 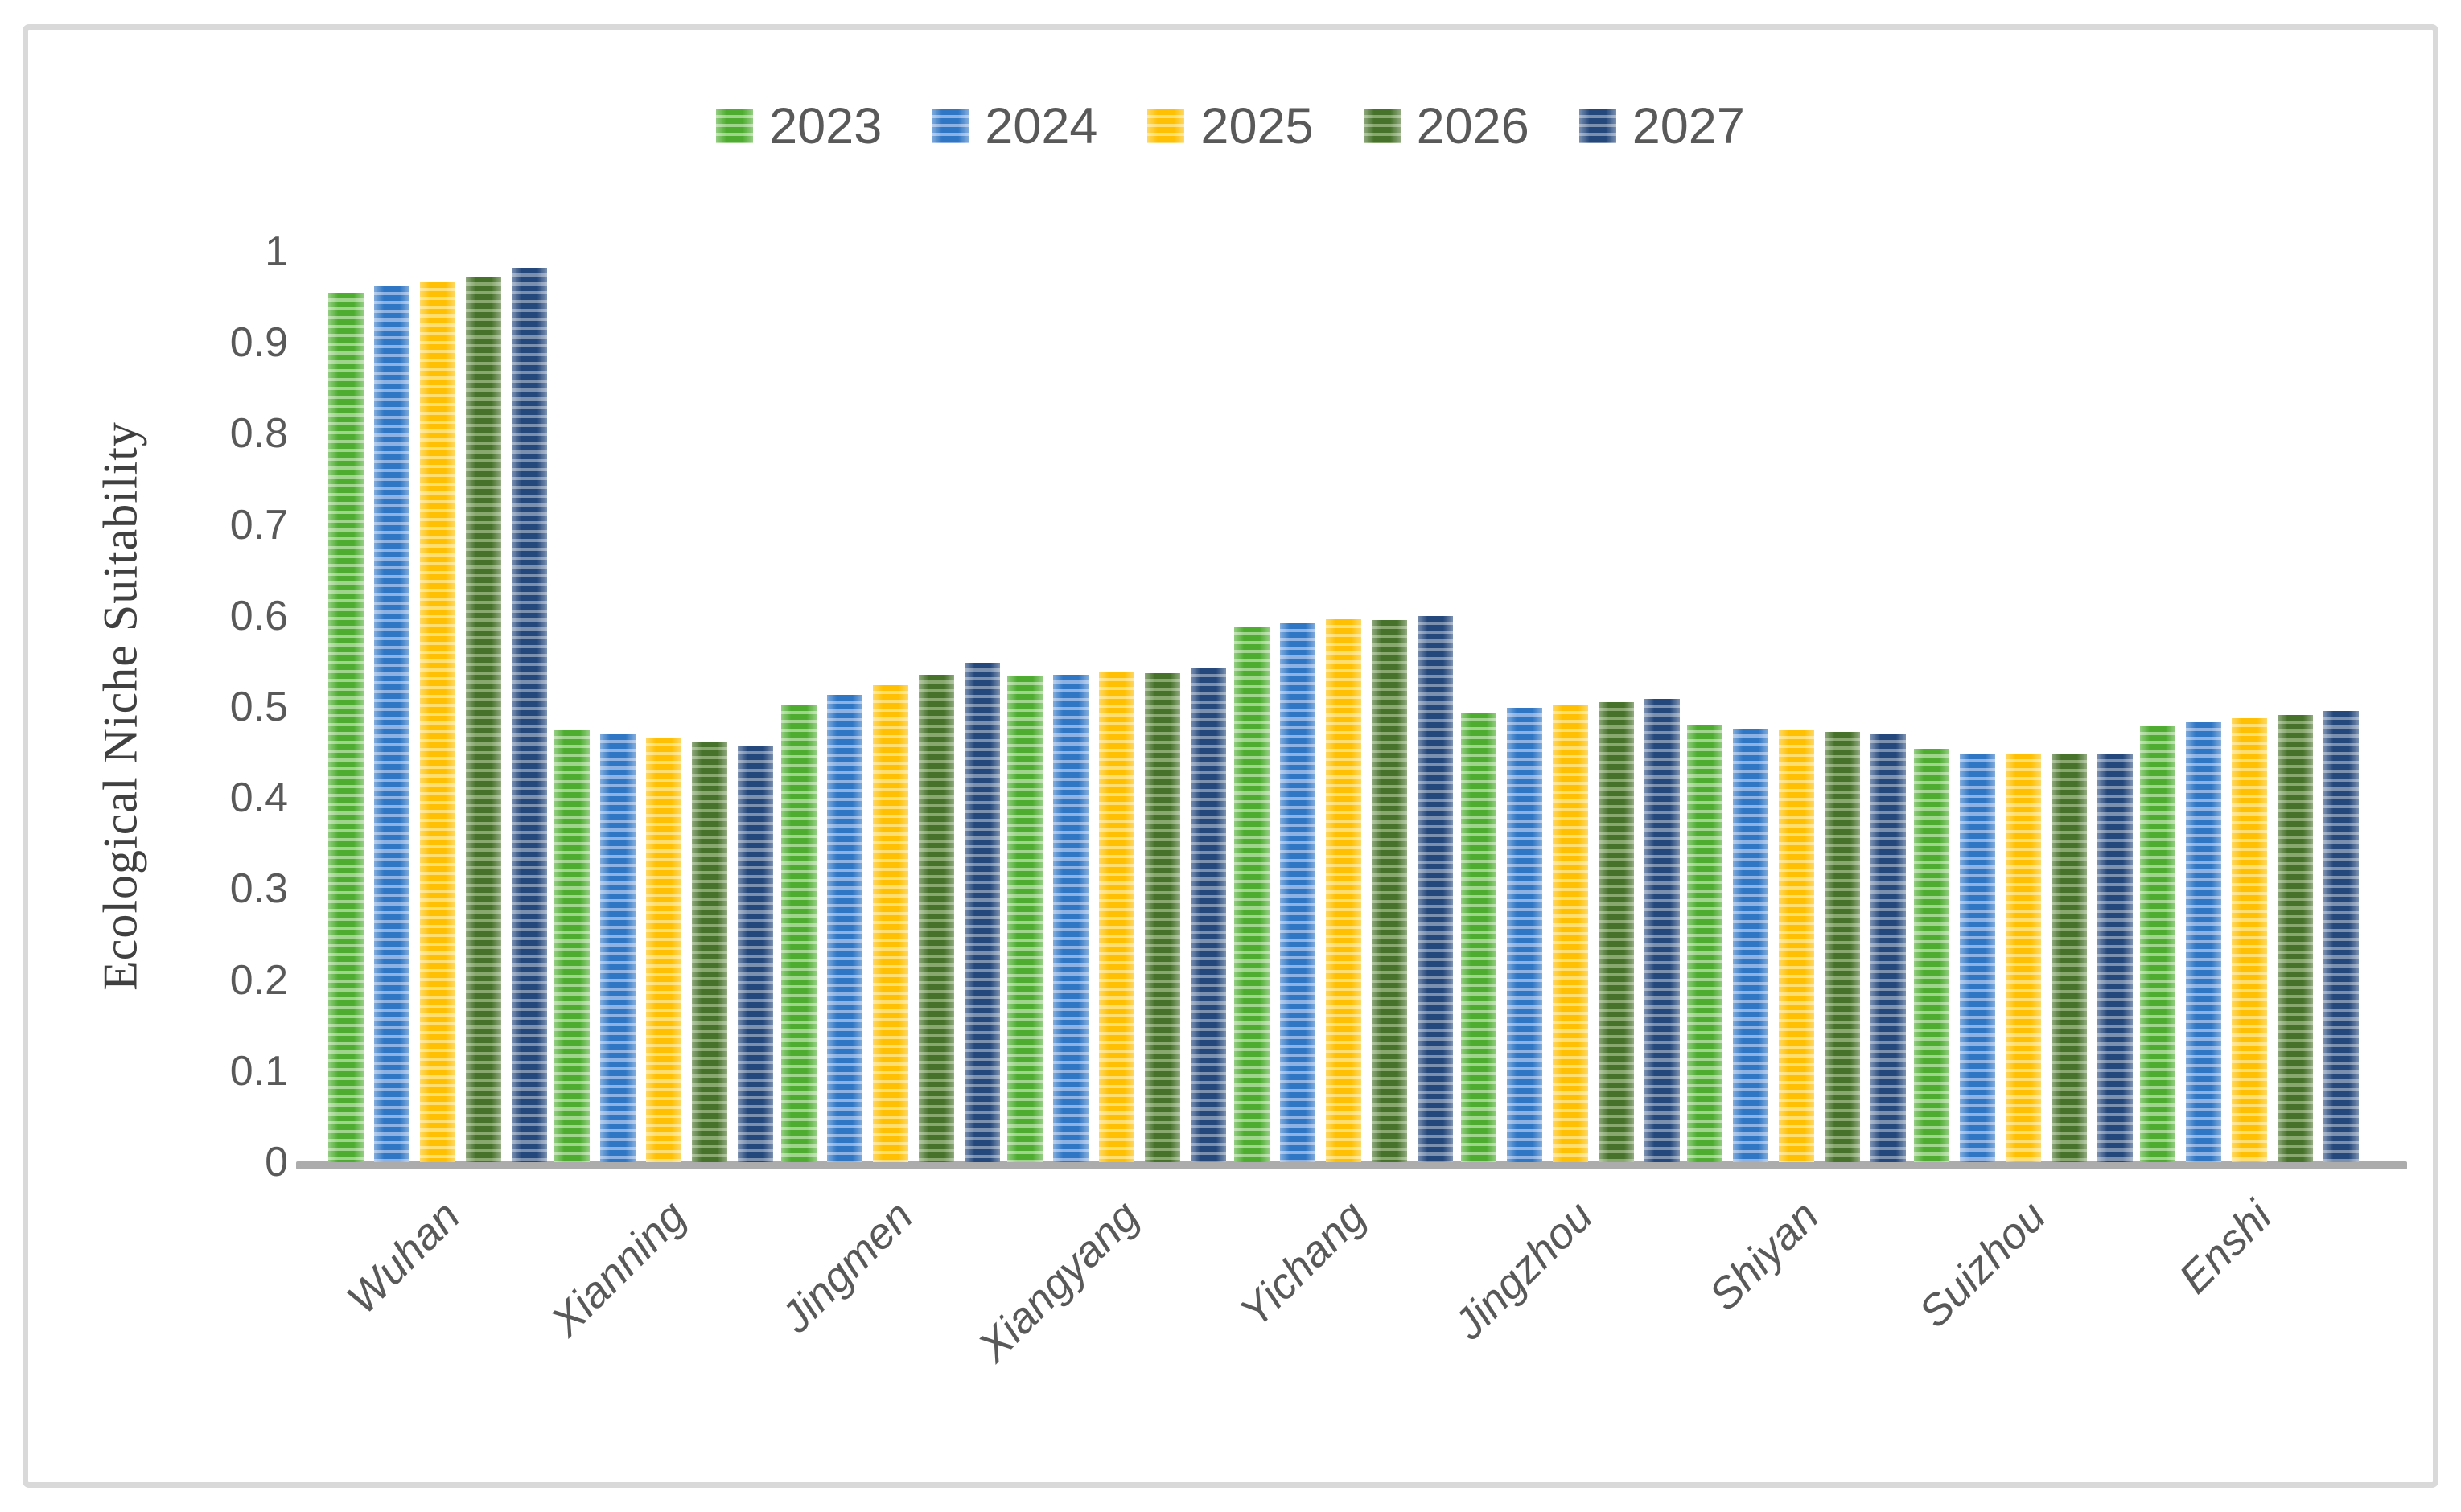 What do you see at coordinates (346, 728) in the screenshot?
I see `bar-wuhan-2023` at bounding box center [346, 728].